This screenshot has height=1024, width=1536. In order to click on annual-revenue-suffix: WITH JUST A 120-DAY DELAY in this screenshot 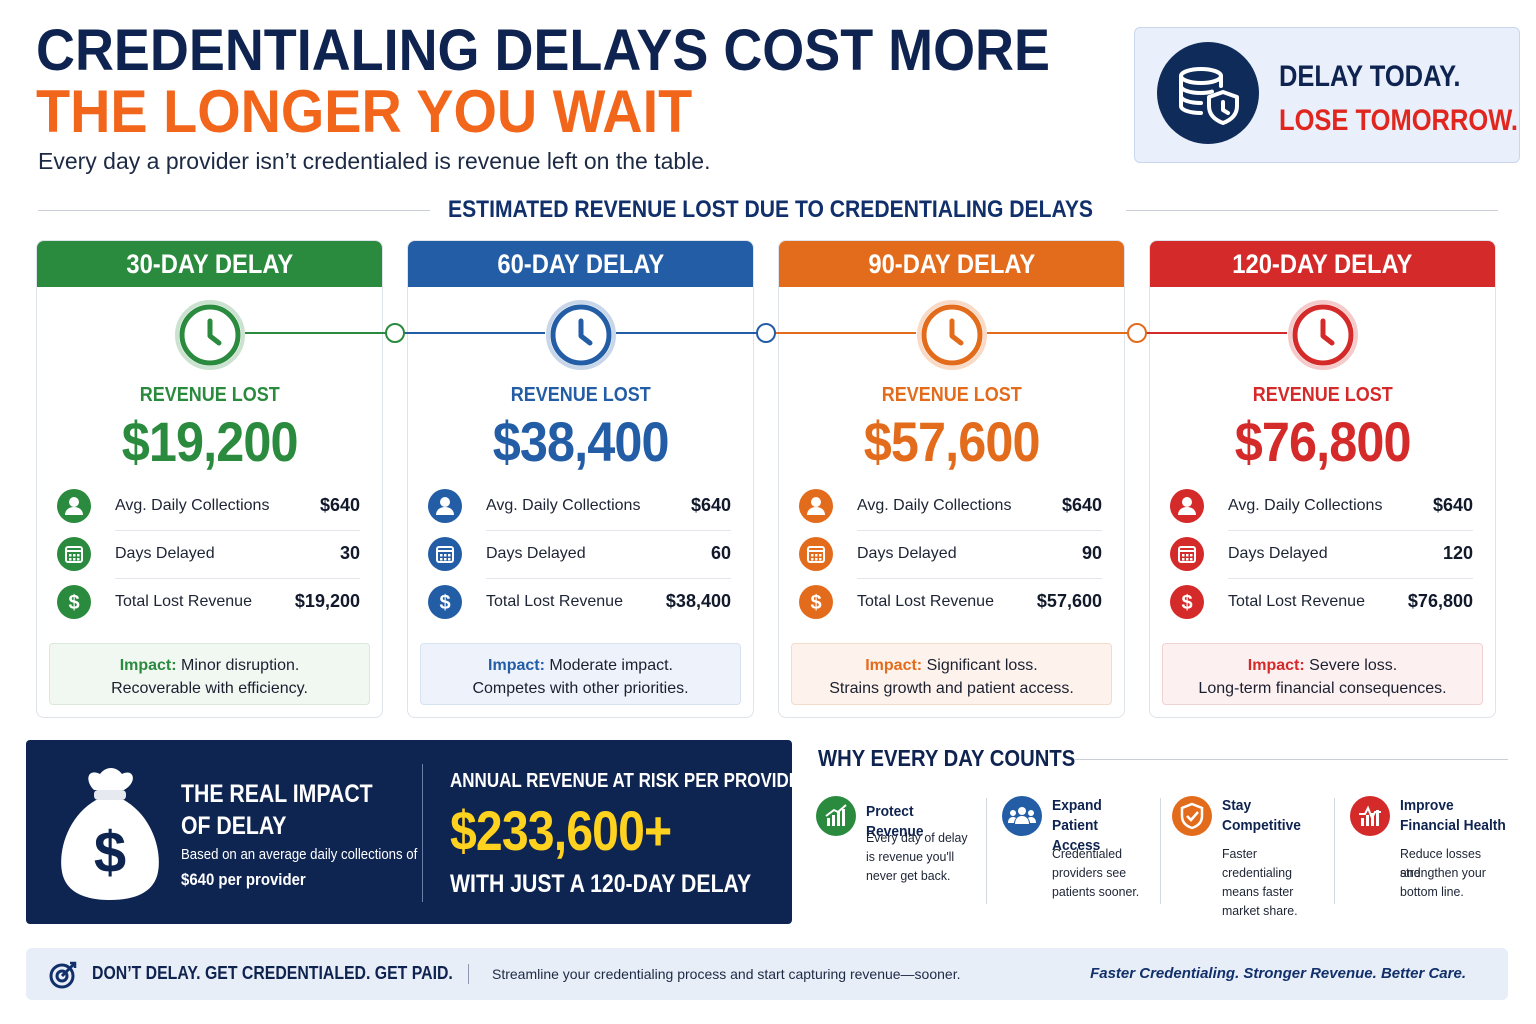, I will do `click(601, 884)`.